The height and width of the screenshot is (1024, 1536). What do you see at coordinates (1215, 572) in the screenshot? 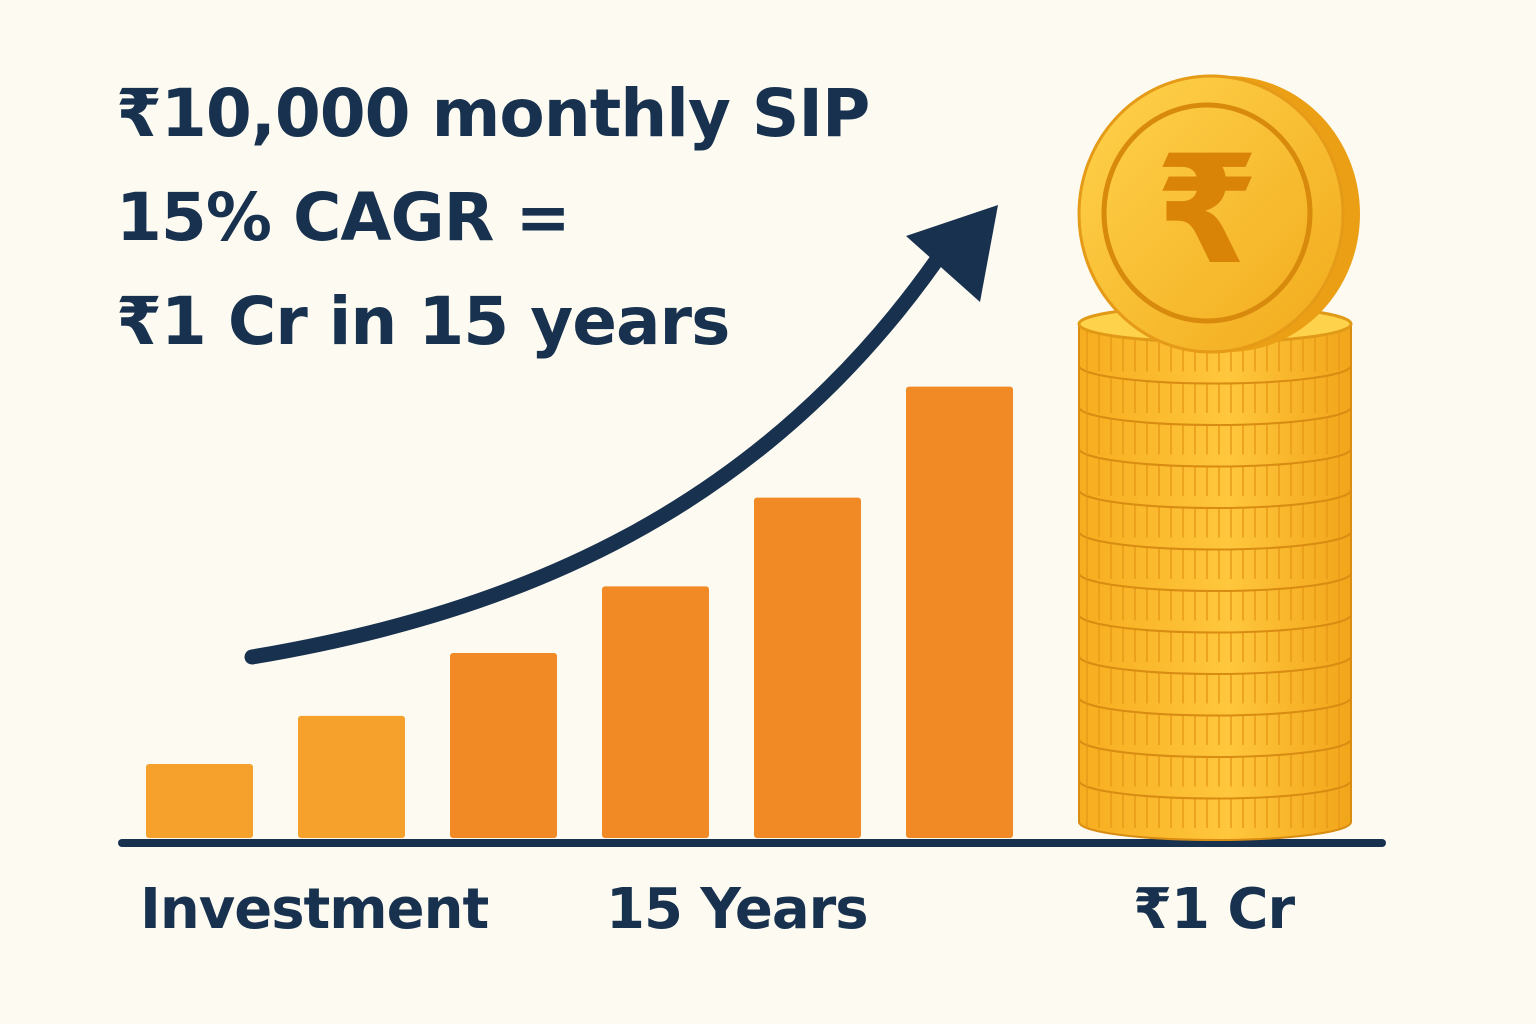
I see `rupee-coin-stack-icon` at bounding box center [1215, 572].